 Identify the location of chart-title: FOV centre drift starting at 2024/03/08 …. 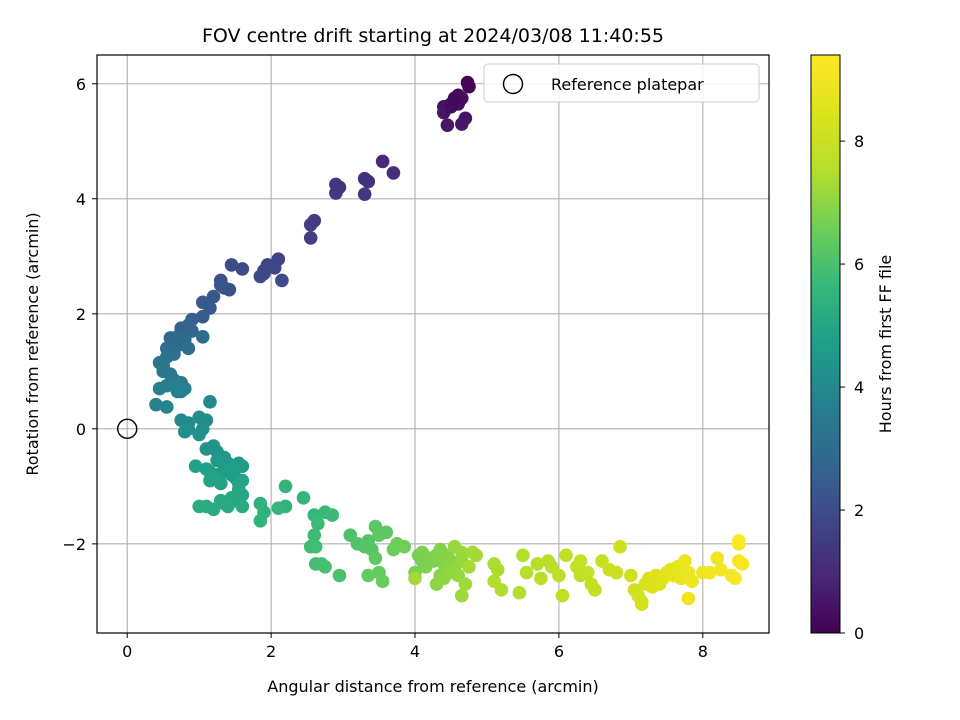
(433, 36).